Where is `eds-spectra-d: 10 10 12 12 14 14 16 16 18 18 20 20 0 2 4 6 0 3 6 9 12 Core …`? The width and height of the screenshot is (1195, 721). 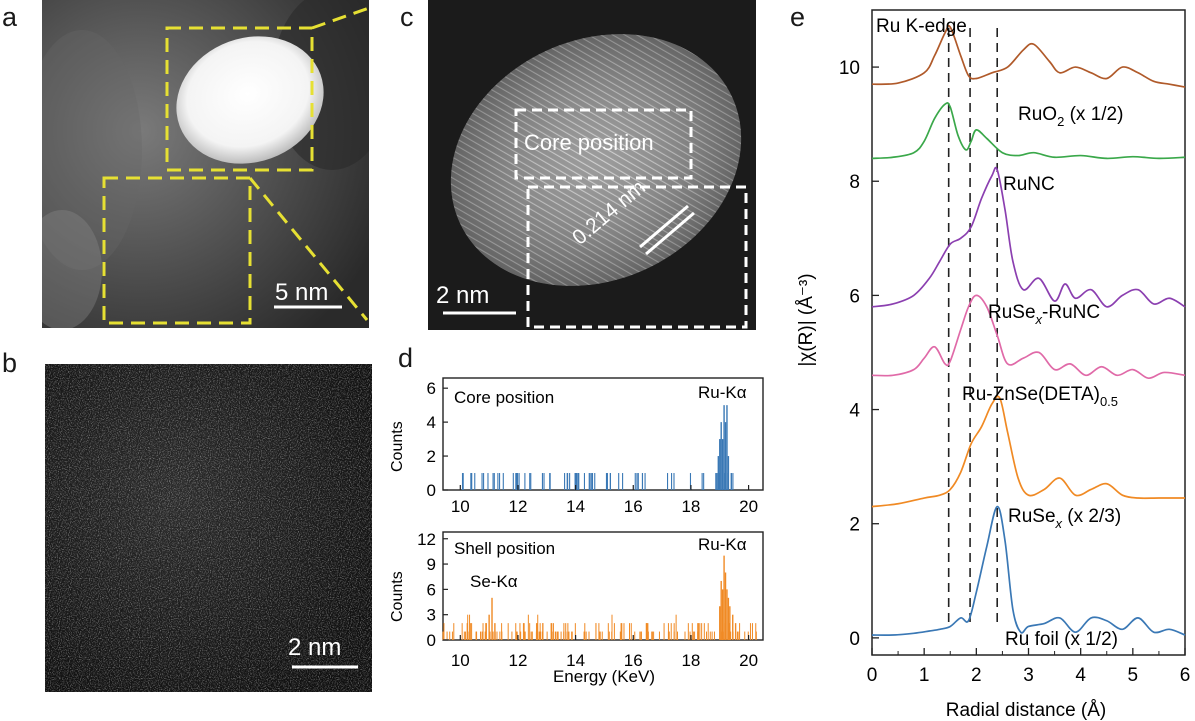 eds-spectra-d: 10 10 12 12 14 14 16 16 18 18 20 20 0 2 4 6 0 3 6 9 12 Core … is located at coordinates (576, 531).